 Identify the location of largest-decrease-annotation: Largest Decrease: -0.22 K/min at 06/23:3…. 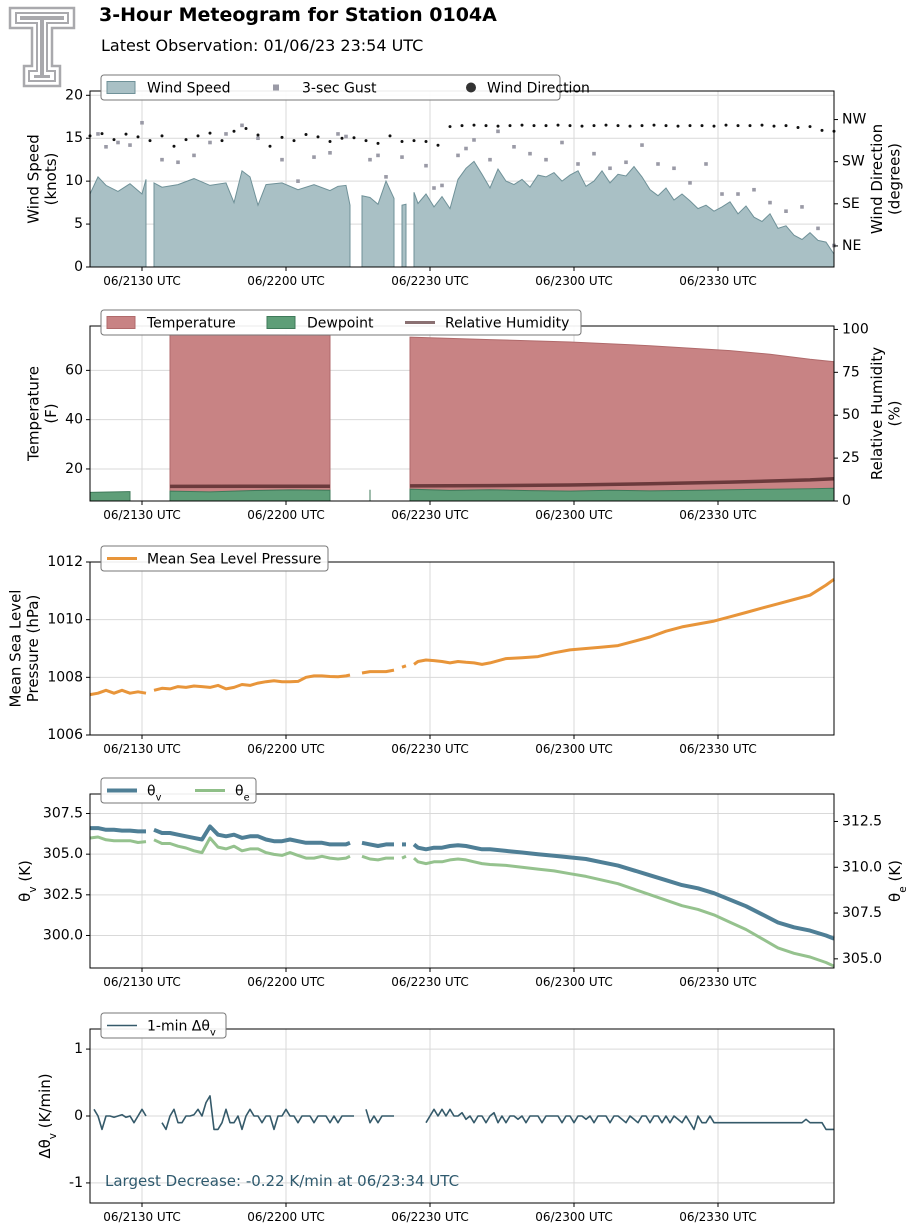
(282, 1181).